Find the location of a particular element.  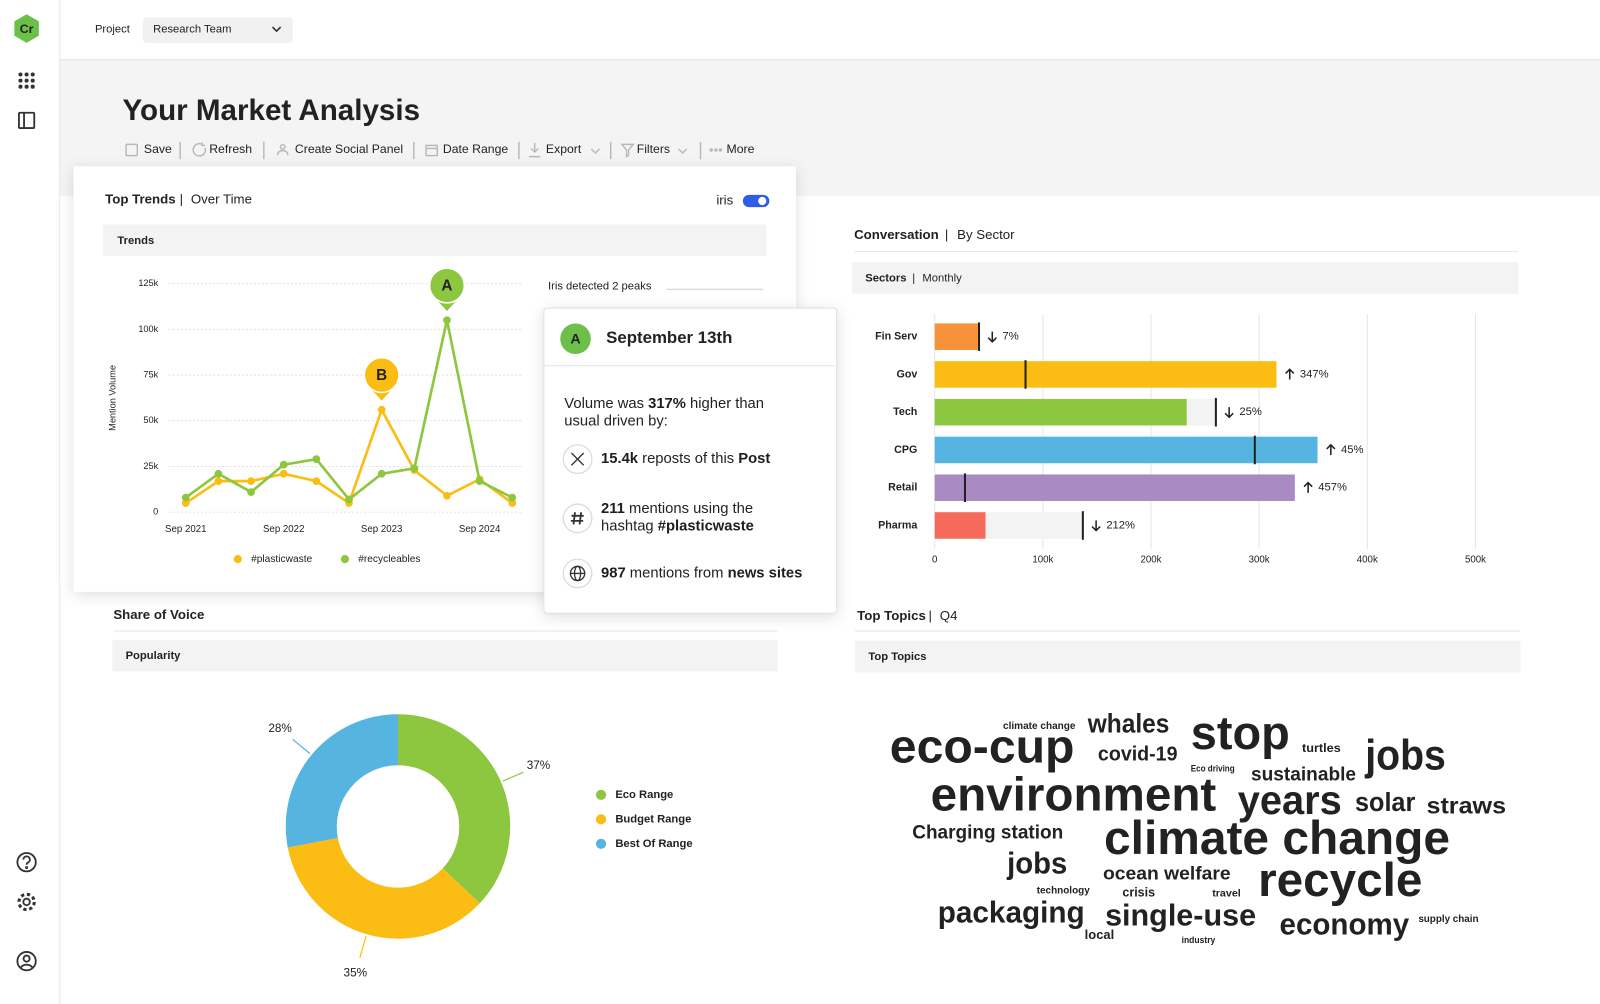

topic-word: crisis is located at coordinates (1138, 891).